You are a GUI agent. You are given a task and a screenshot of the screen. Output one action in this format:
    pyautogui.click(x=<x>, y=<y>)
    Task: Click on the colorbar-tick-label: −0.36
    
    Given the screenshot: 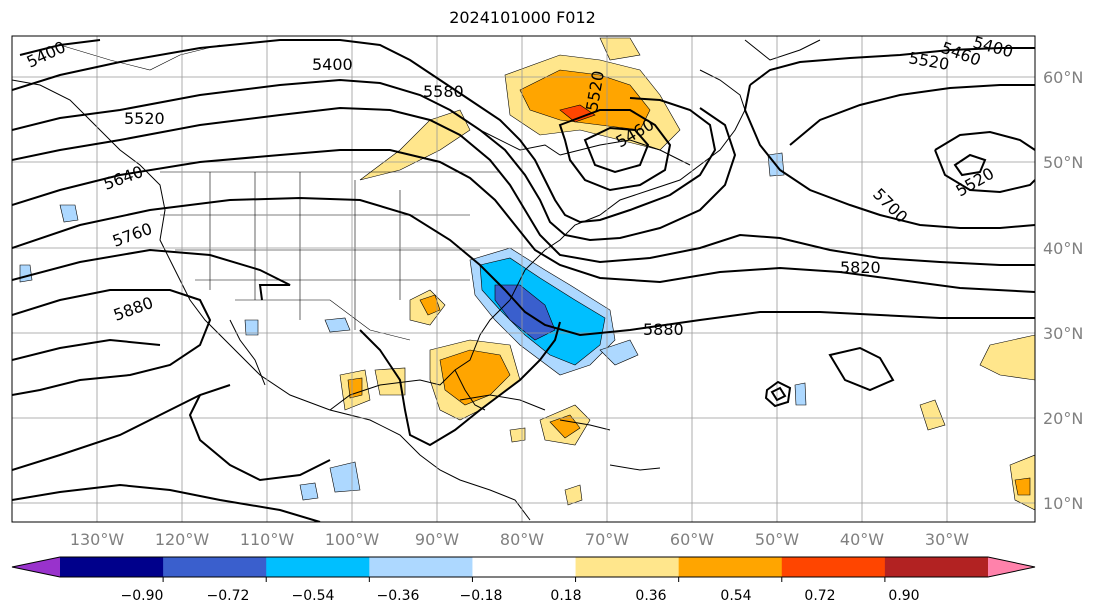 What is the action you would take?
    pyautogui.click(x=398, y=596)
    